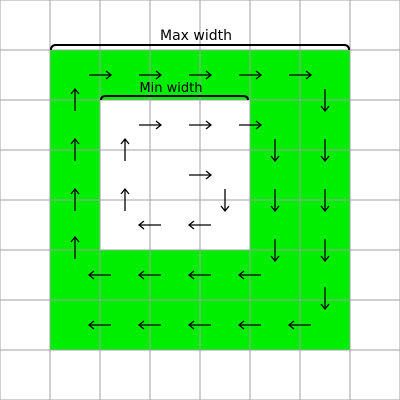  Describe the element at coordinates (200, 47) in the screenshot. I see `max-width-bracket` at that location.